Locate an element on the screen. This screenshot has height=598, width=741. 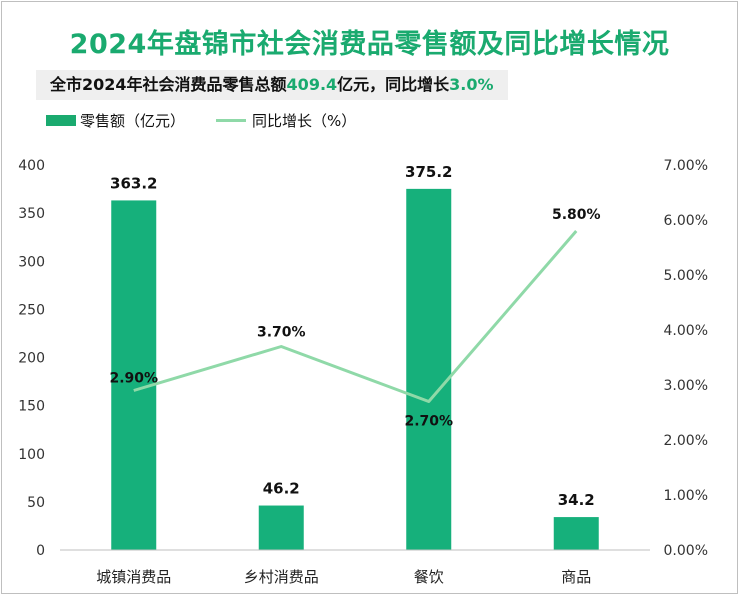
legend-item-line: 同比增长（%） is located at coordinates (286, 120).